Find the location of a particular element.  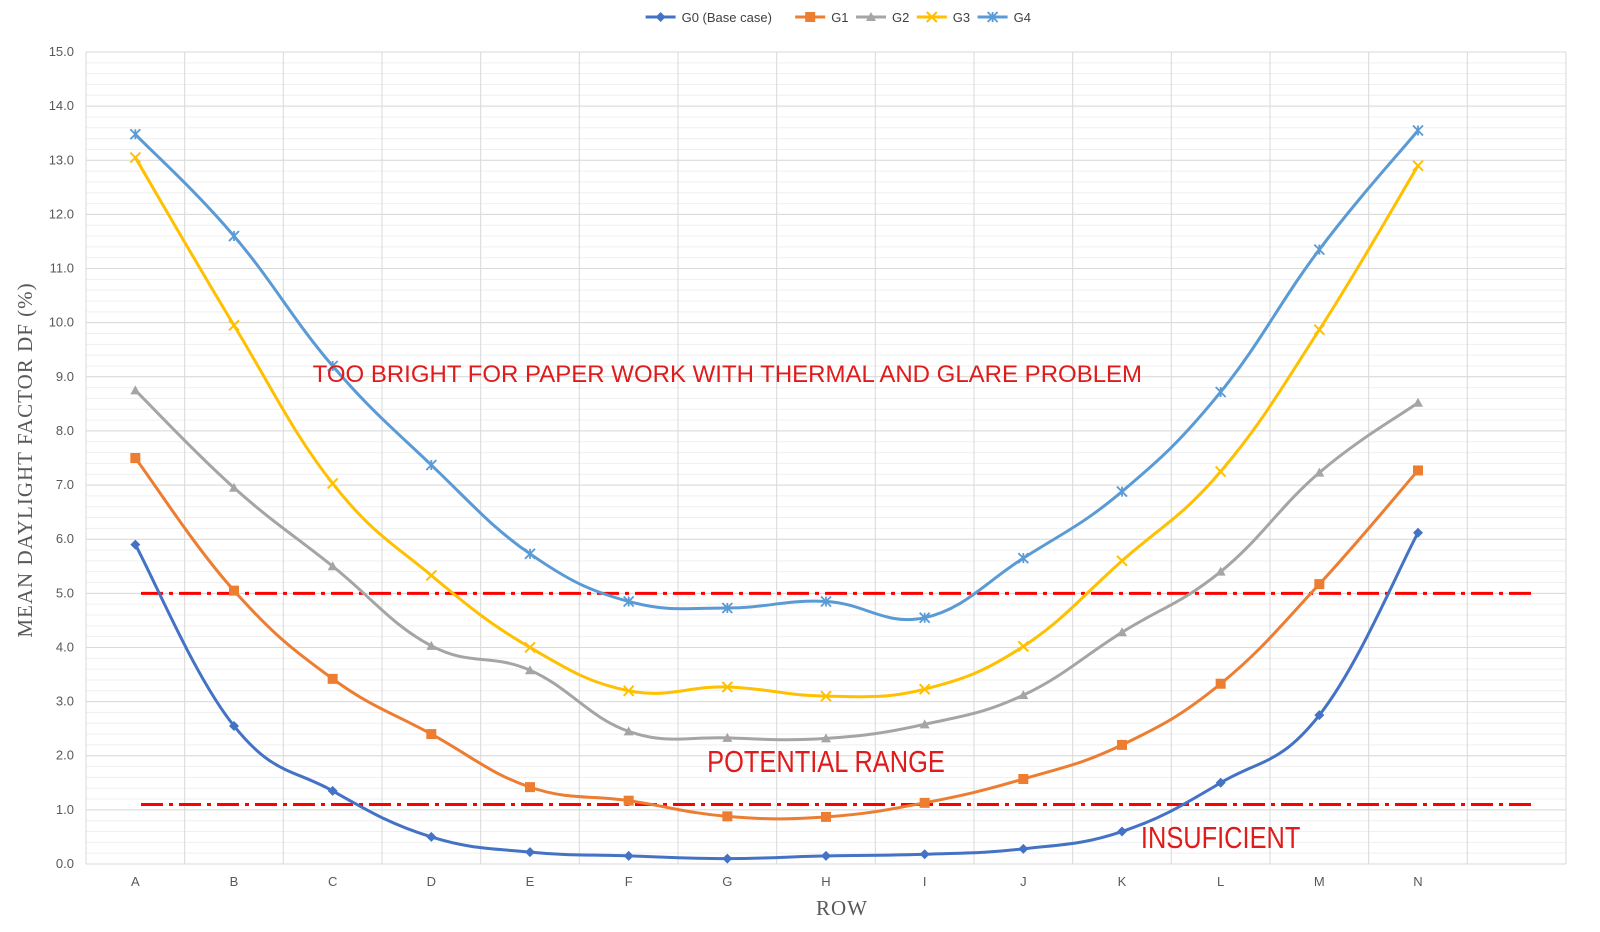

legend: G0 (Base case) G1 G2 G3 G4 is located at coordinates (838, 17).